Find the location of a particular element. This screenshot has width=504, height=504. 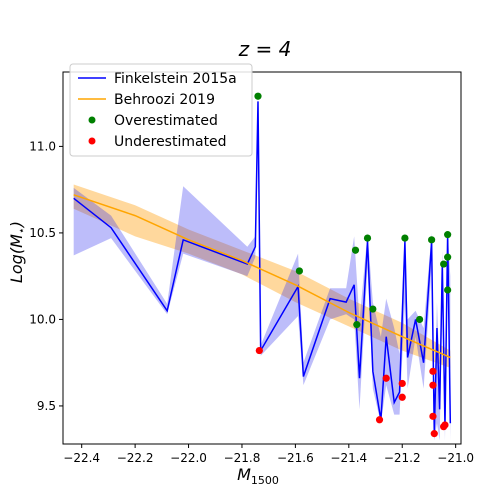

y-axis-label-sub: ⋆ is located at coordinates (21, 230).